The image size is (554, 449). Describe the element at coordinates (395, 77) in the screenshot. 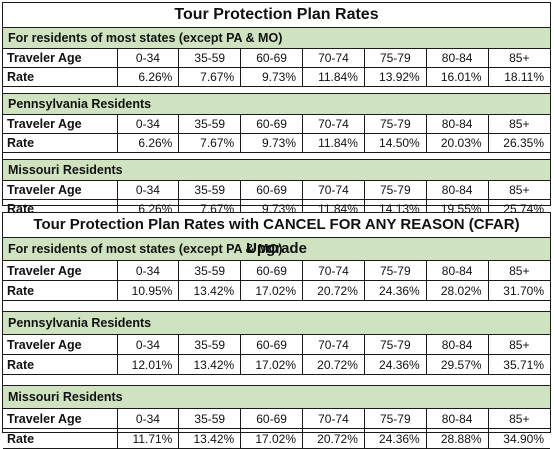

I see `rate-cell: 13.92%` at that location.